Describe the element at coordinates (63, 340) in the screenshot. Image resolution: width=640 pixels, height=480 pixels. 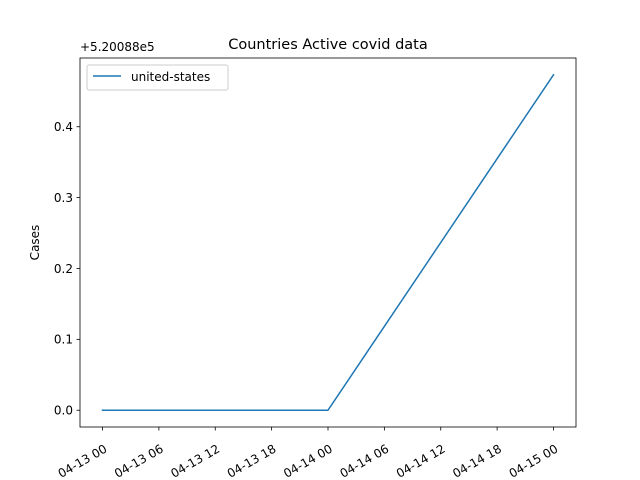
I see `y-tick-label: 0.1` at that location.